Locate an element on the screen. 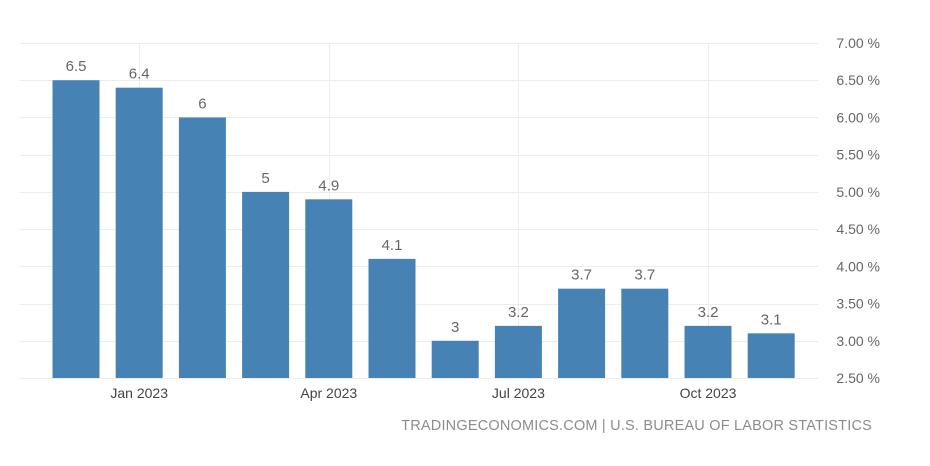 The width and height of the screenshot is (930, 466). data-label: 6 is located at coordinates (202, 103).